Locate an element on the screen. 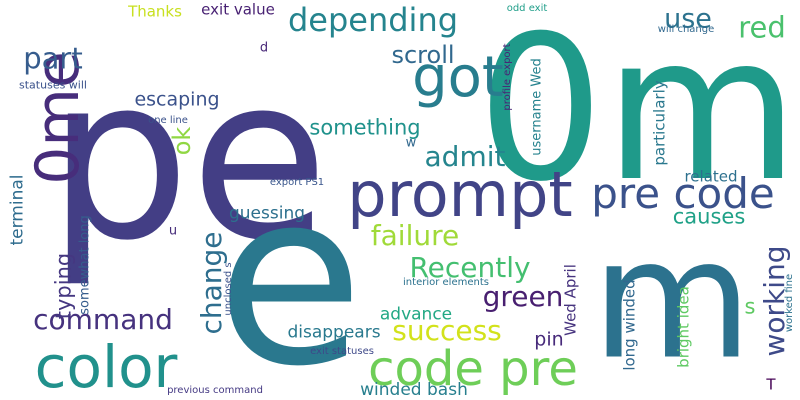 This screenshot has height=400, width=800. word: something is located at coordinates (365, 127).